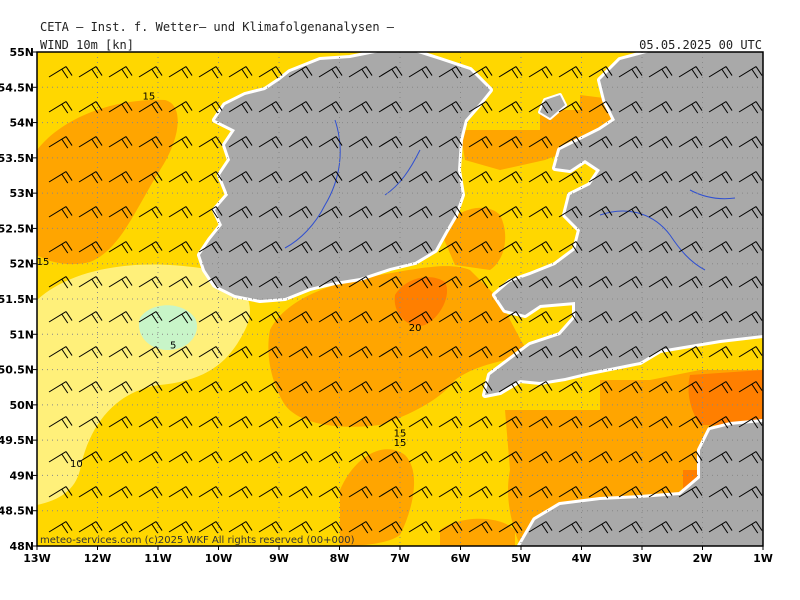 This screenshot has width=800, height=600. What do you see at coordinates (76, 464) in the screenshot?
I see `contour-label: 10` at bounding box center [76, 464].